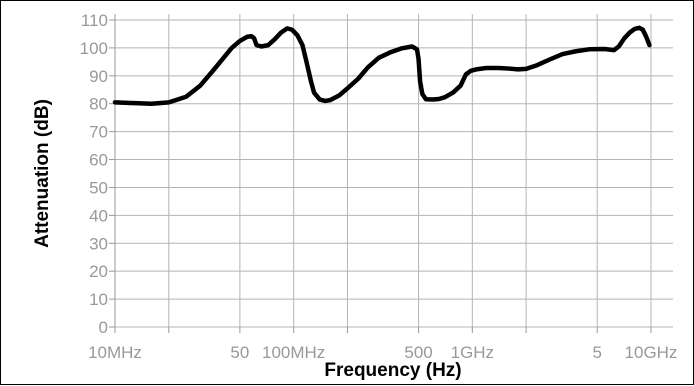 This screenshot has width=694, height=386. Describe the element at coordinates (98, 271) in the screenshot. I see `y-tick-label: 20` at that location.